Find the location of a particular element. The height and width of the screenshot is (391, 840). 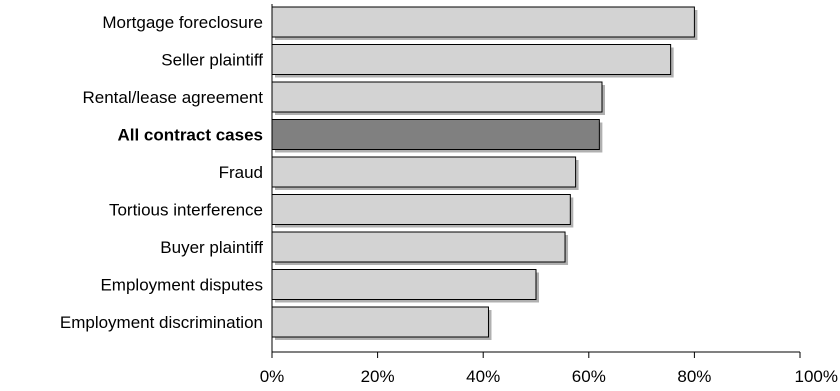

x-tick-label: 40% is located at coordinates (483, 376).